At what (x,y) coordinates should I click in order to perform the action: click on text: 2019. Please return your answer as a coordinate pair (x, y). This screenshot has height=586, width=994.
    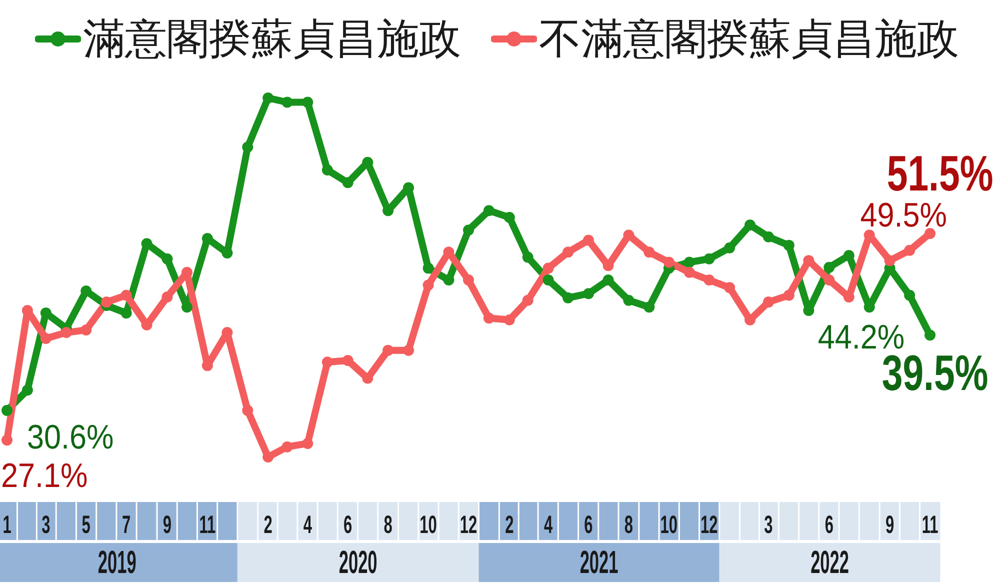
    Looking at the image, I should click on (117, 563).